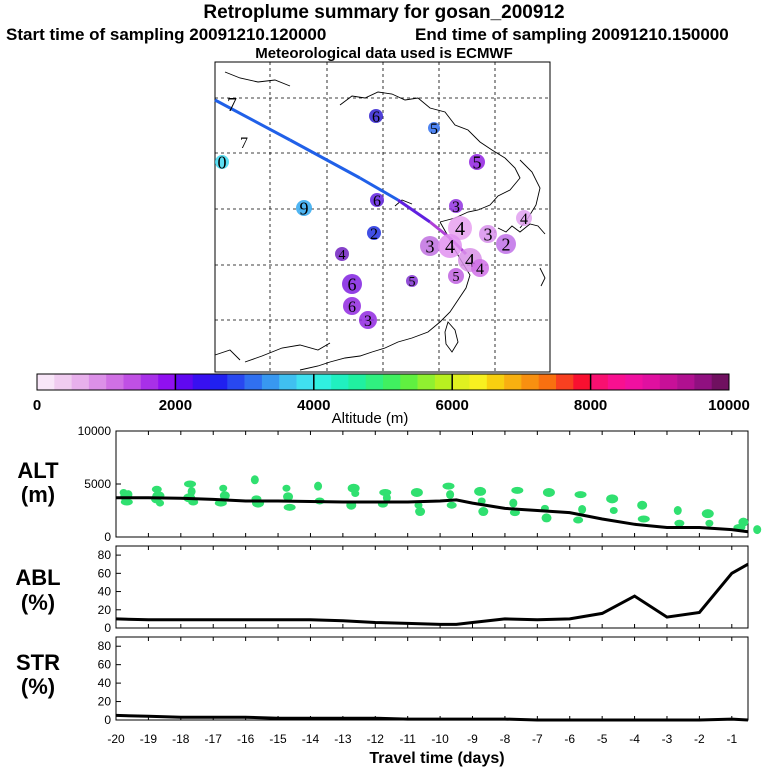 The height and width of the screenshot is (768, 768). I want to click on x-axis-label: Travel time (days), so click(436, 758).